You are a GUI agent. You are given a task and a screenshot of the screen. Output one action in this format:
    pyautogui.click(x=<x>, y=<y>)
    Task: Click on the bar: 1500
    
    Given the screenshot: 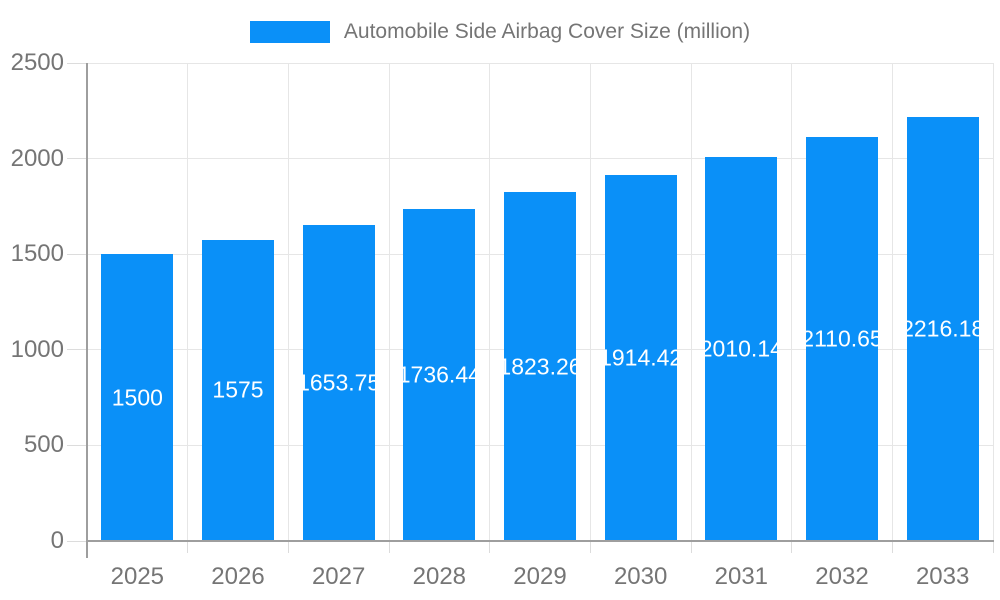 What is the action you would take?
    pyautogui.click(x=137, y=397)
    